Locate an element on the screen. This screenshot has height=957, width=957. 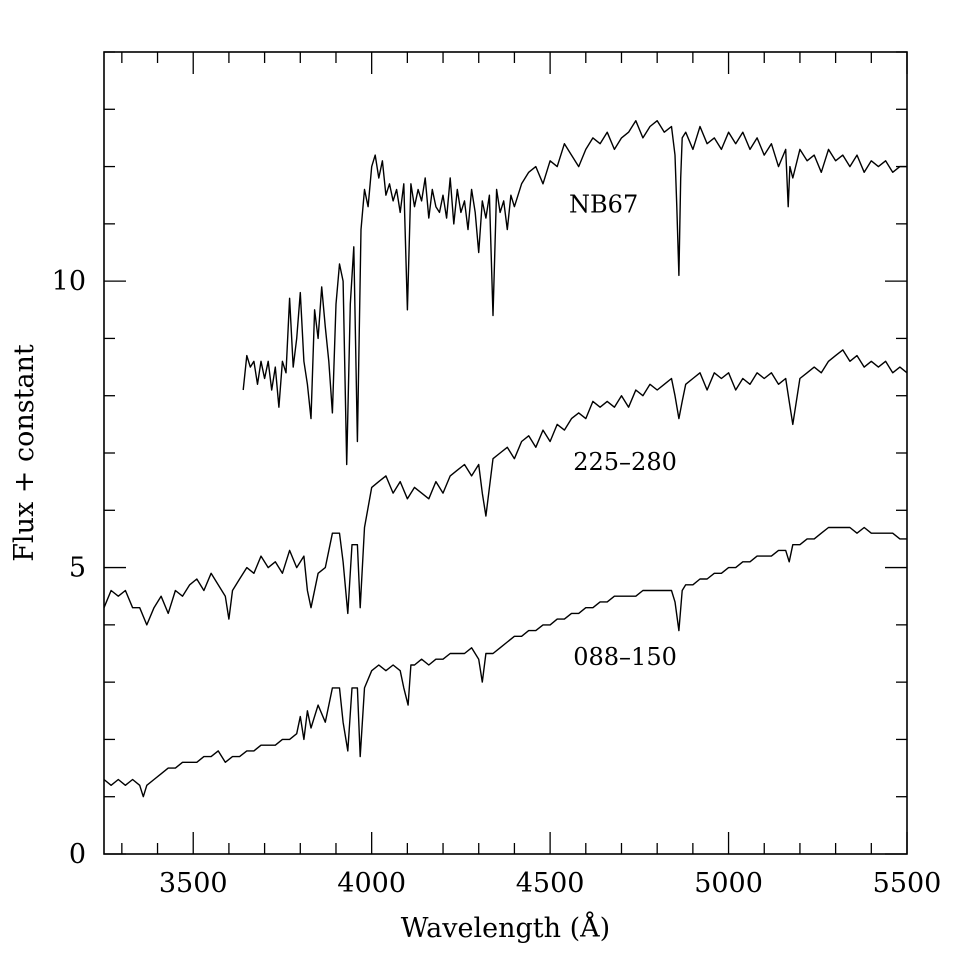
x-tick-label: 5000 is located at coordinates (728, 883).